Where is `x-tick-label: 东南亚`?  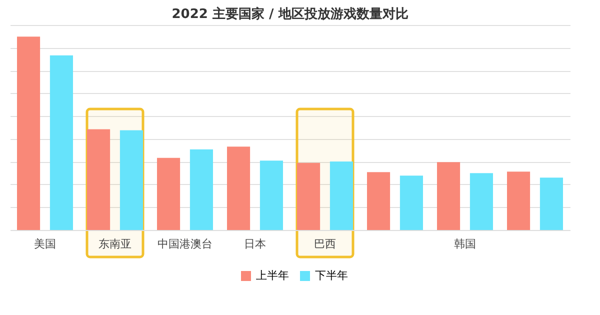
x-tick-label: 东南亚 is located at coordinates (115, 244).